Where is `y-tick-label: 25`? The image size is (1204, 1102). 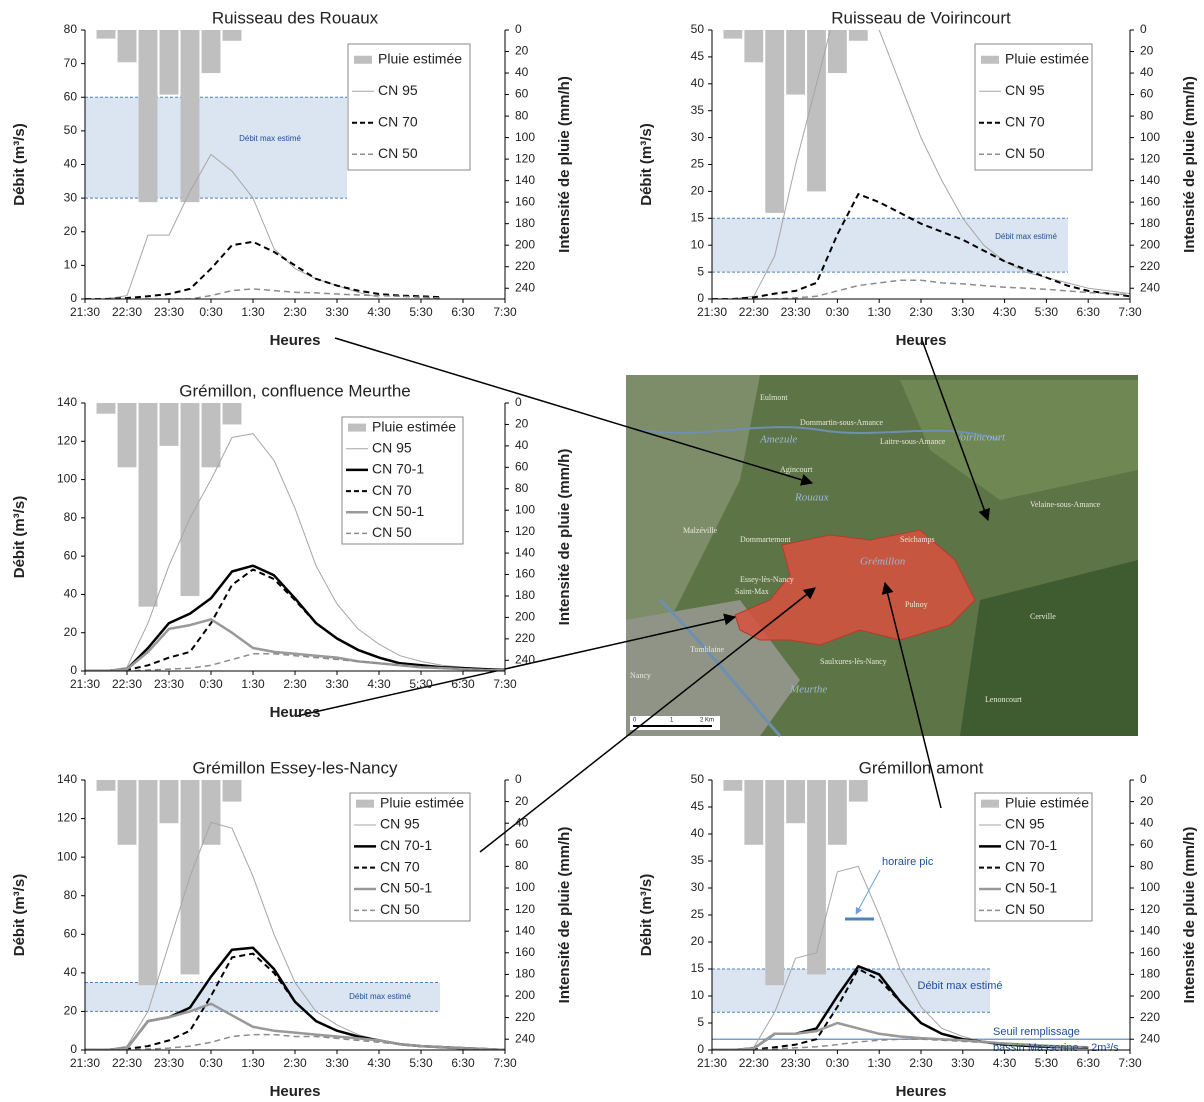
y-tick-label: 25 is located at coordinates (698, 164).